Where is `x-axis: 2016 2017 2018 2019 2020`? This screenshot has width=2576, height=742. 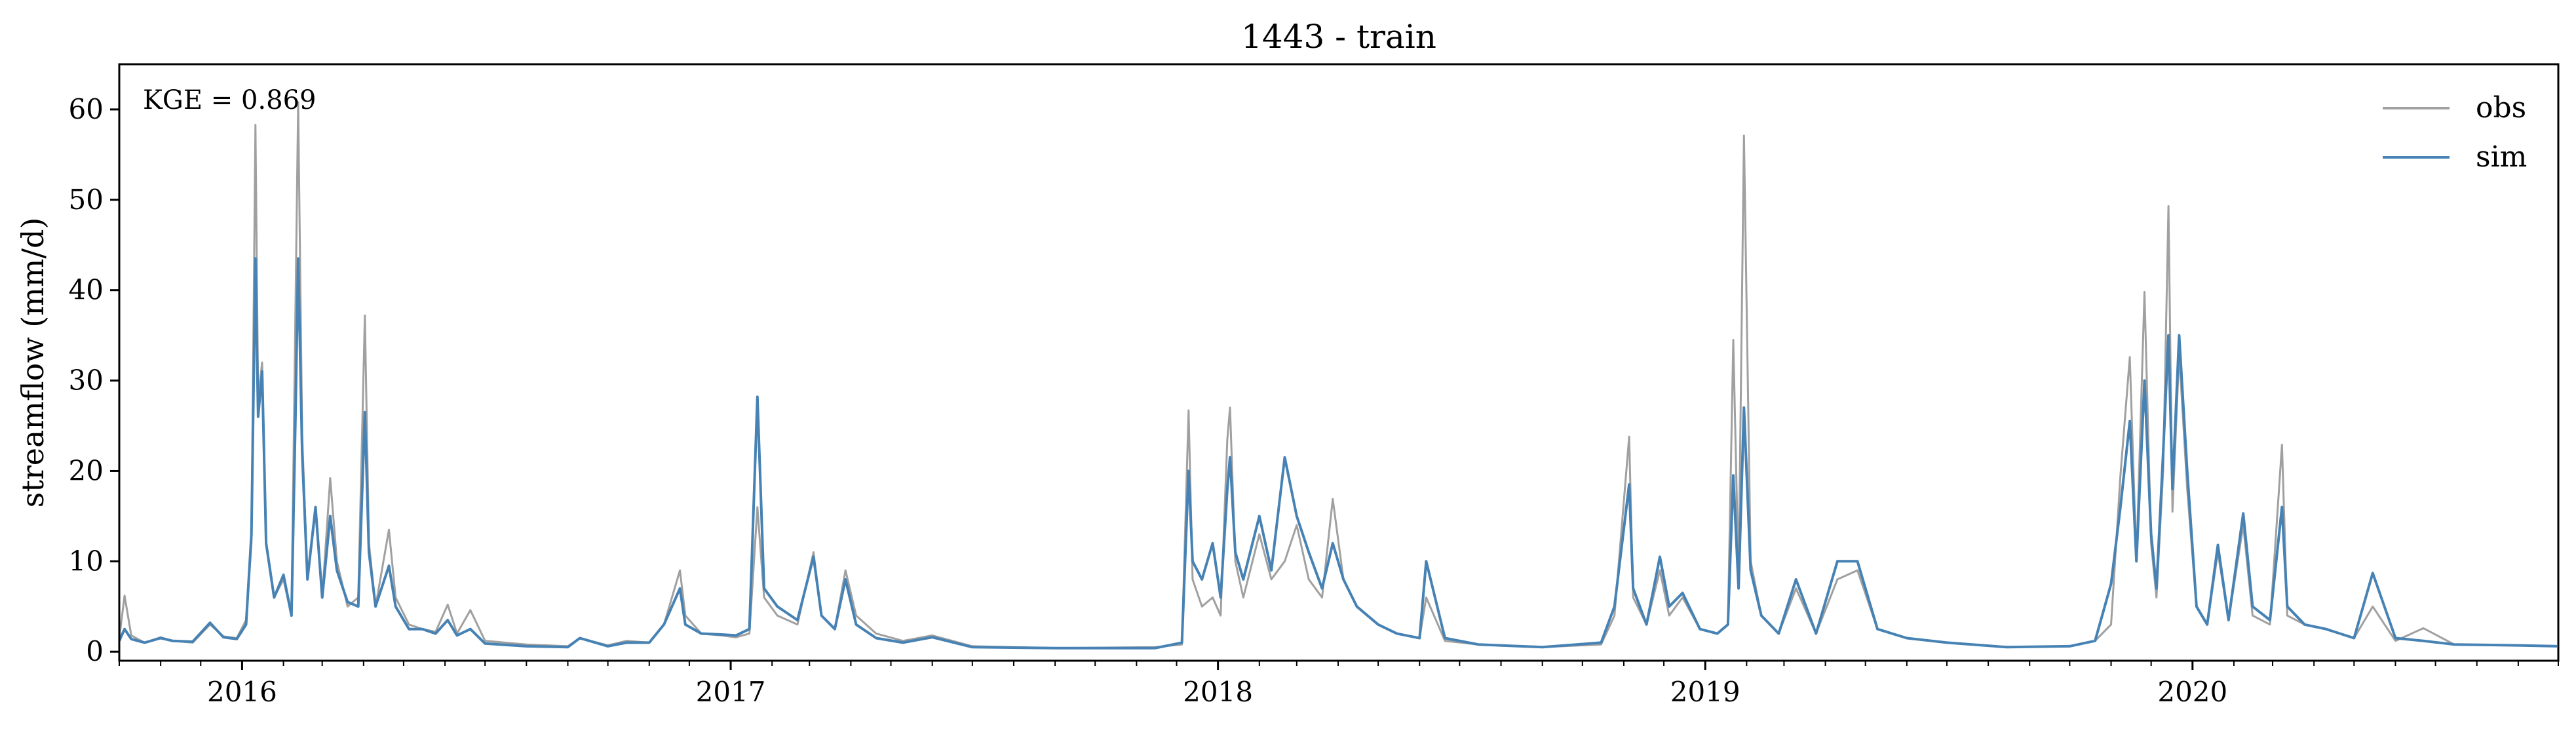 x-axis: 2016 2017 2018 2019 2020 is located at coordinates (1339, 684).